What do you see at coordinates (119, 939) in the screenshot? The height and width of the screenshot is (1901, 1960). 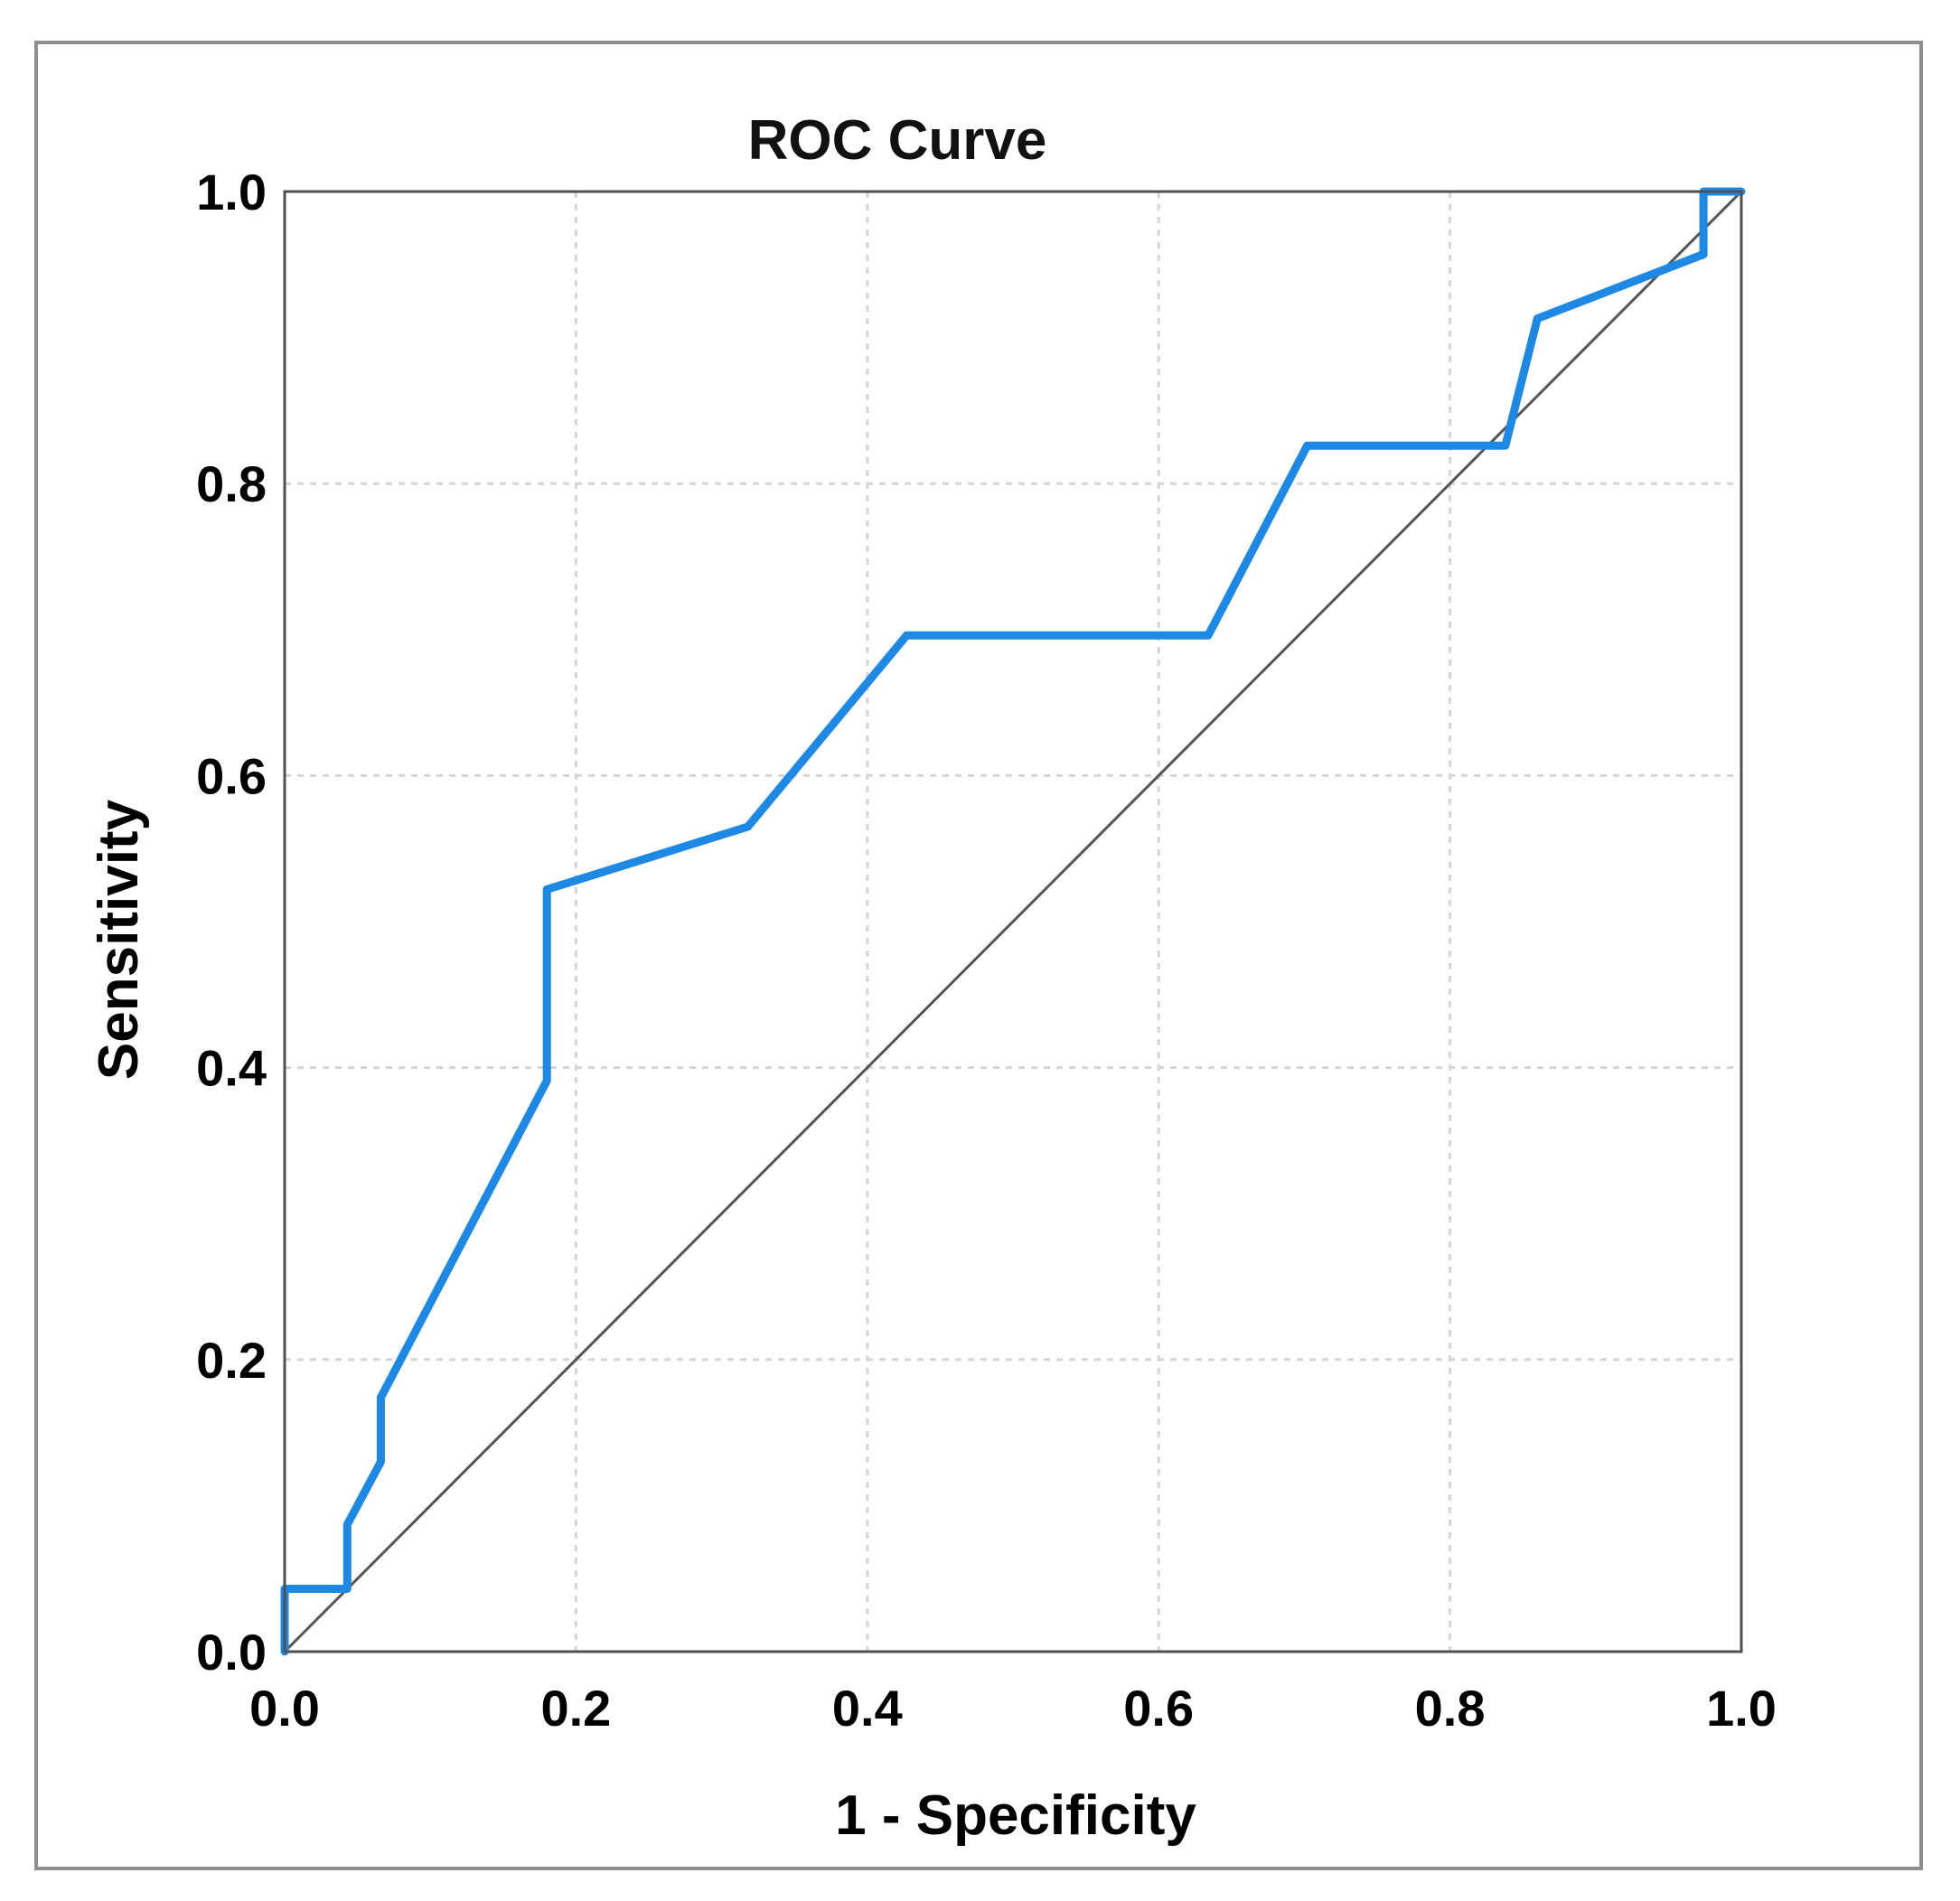 I see `y-axis-label: Sensitivity` at bounding box center [119, 939].